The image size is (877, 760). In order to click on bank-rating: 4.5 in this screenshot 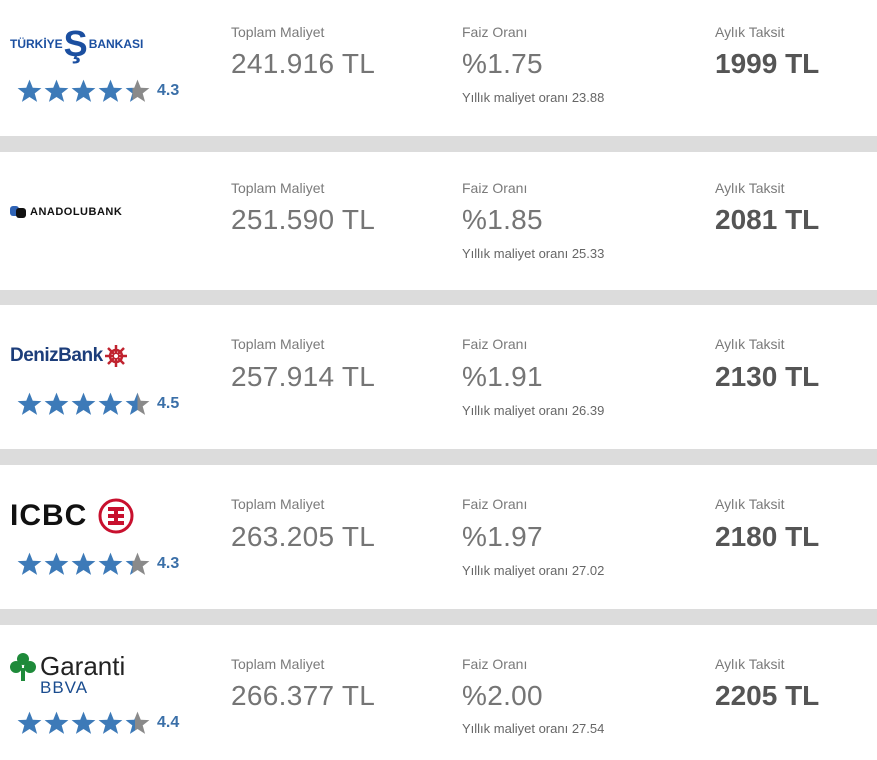, I will do `click(97, 404)`.